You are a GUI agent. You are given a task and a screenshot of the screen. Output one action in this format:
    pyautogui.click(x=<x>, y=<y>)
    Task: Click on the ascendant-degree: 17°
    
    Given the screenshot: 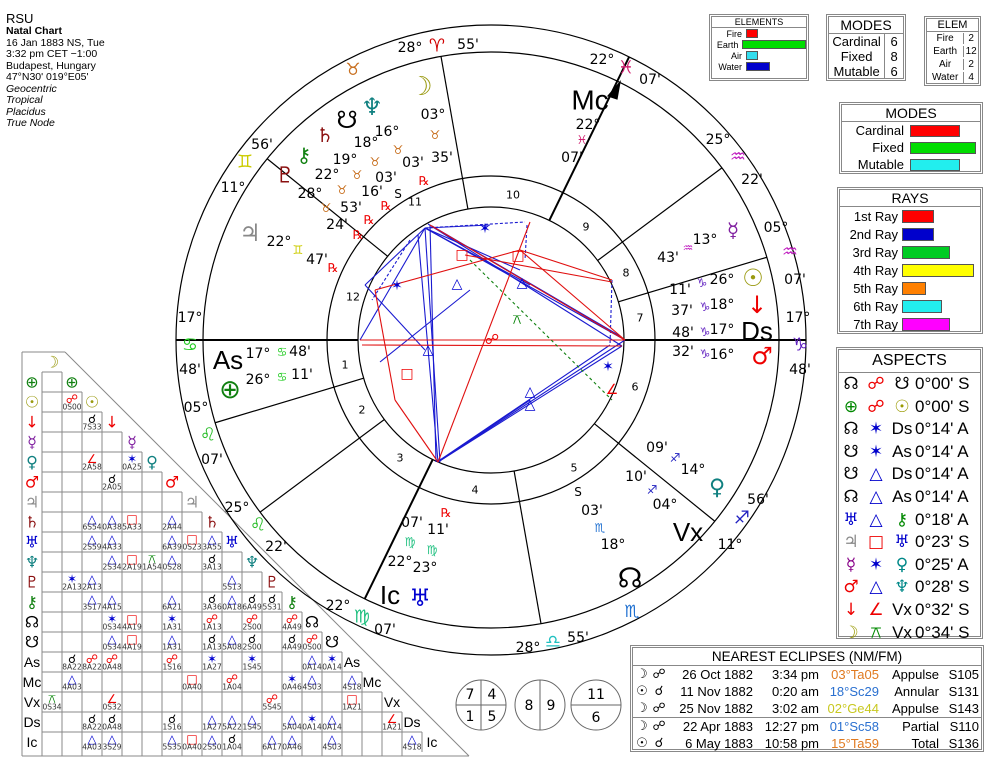 What is the action you would take?
    pyautogui.click(x=258, y=354)
    